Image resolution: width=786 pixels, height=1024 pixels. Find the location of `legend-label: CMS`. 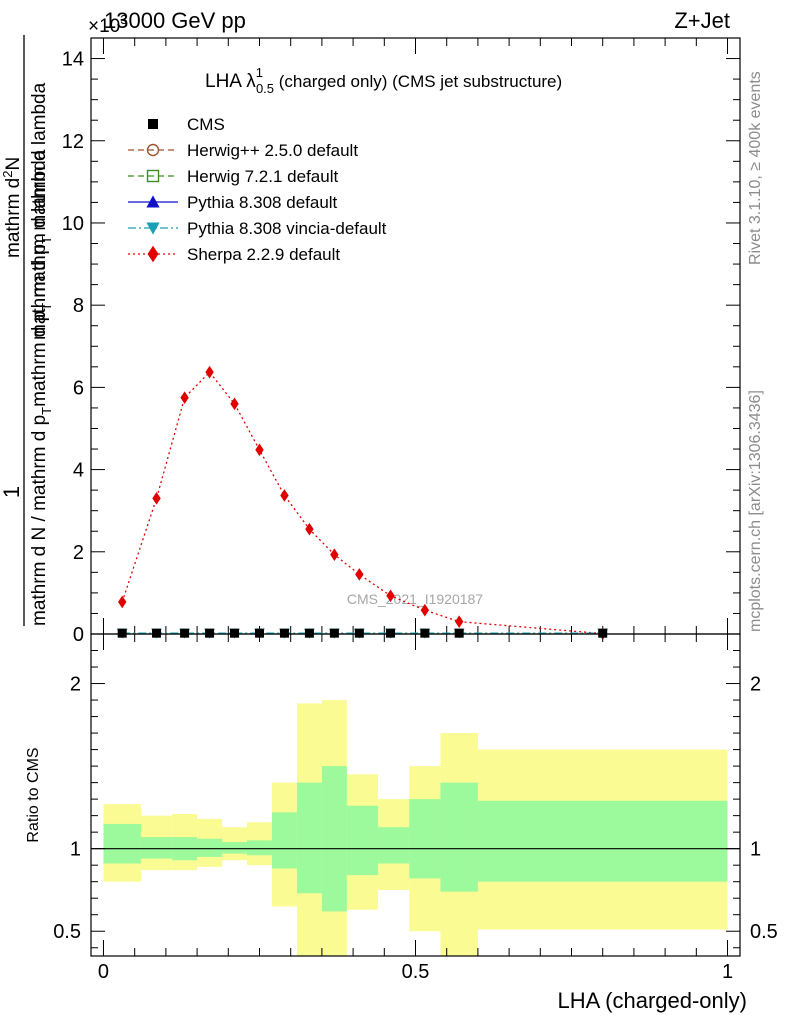

legend-label: CMS is located at coordinates (206, 124).